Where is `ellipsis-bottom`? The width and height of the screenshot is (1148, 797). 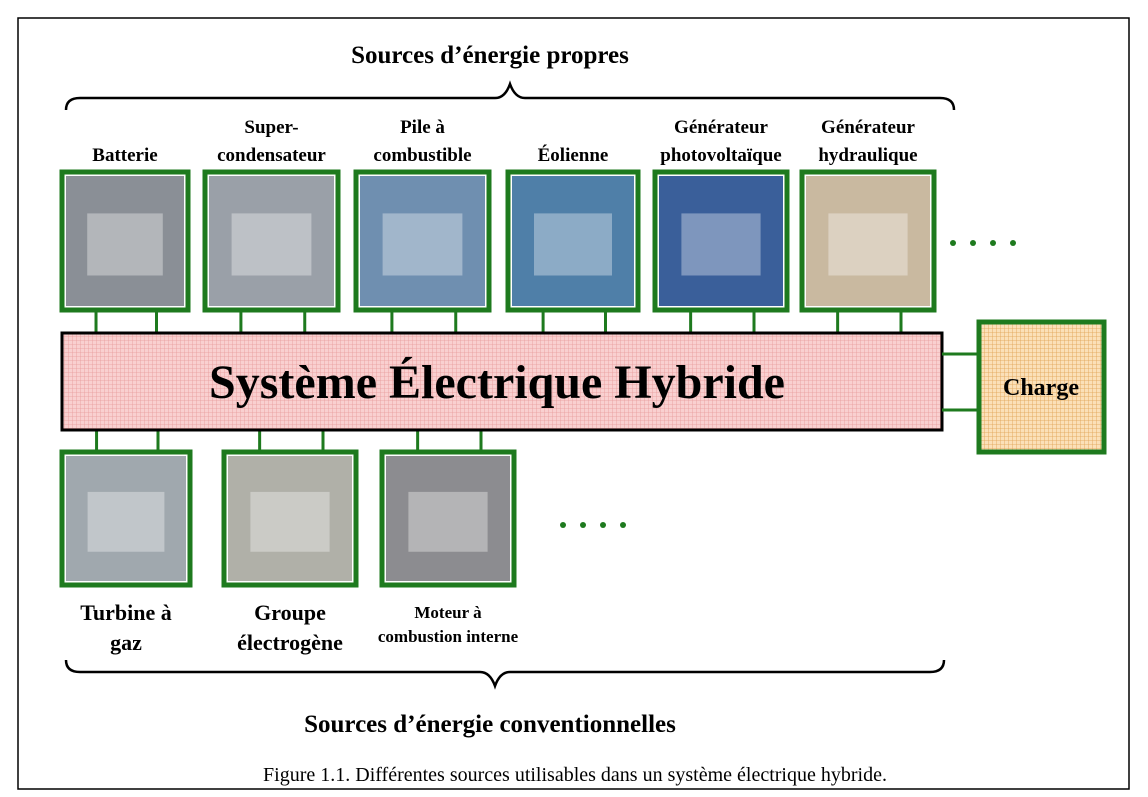
ellipsis-bottom is located at coordinates (593, 525).